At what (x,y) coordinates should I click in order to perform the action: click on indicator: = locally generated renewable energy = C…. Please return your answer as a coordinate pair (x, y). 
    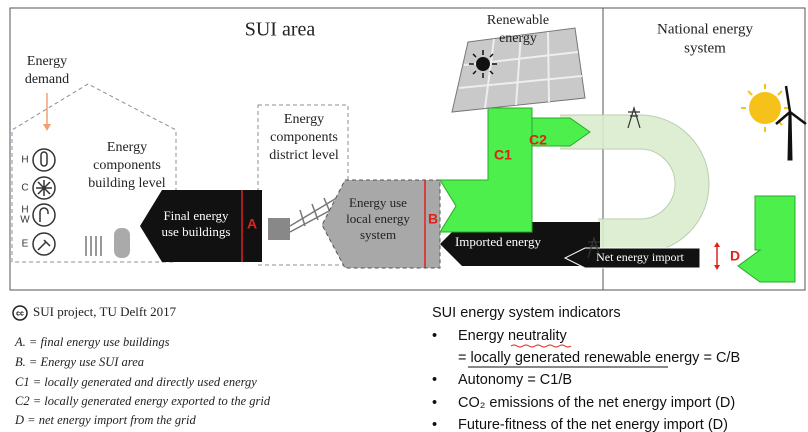
    Looking at the image, I should click on (599, 358).